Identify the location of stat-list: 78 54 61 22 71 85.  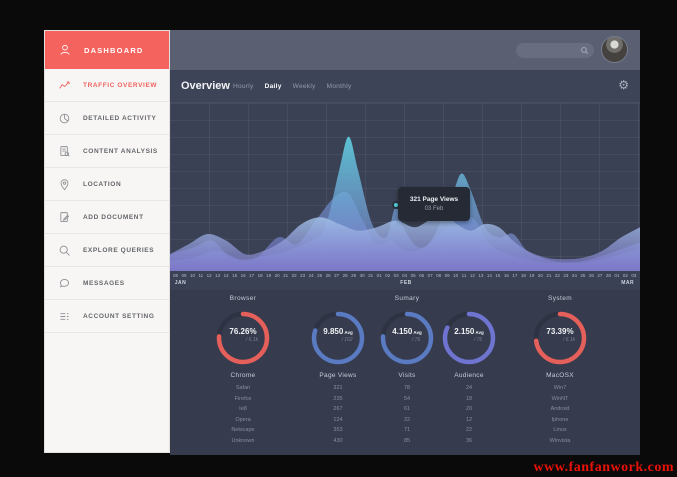
(407, 414).